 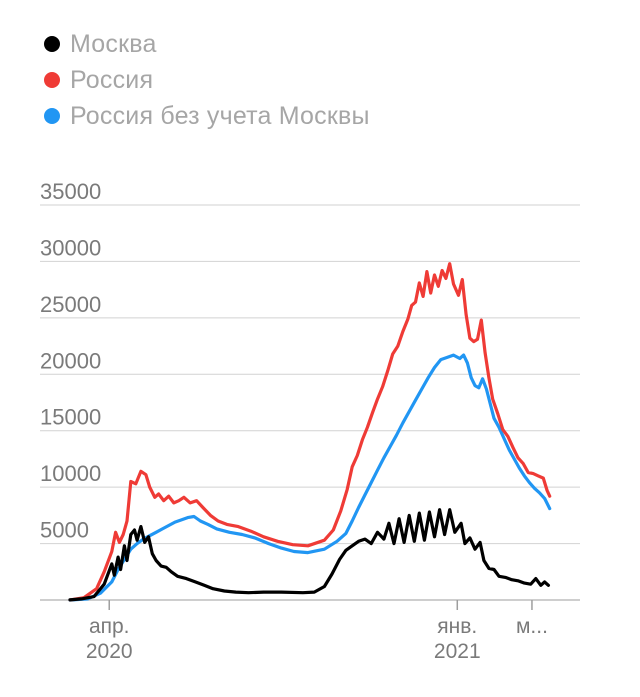 I want to click on legend-label-russia: Россия, so click(x=112, y=79).